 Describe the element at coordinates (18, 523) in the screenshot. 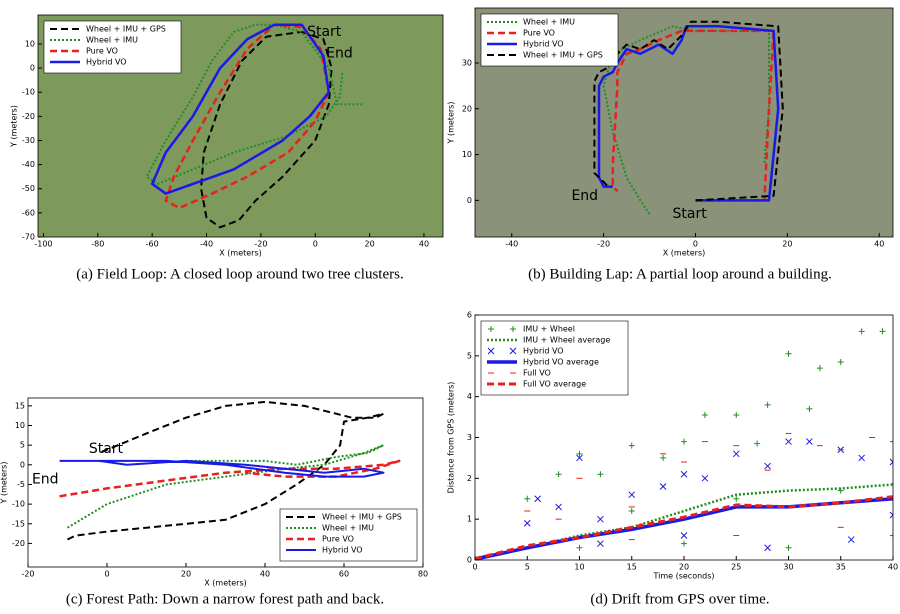

I see `y-tick-label: -15` at that location.